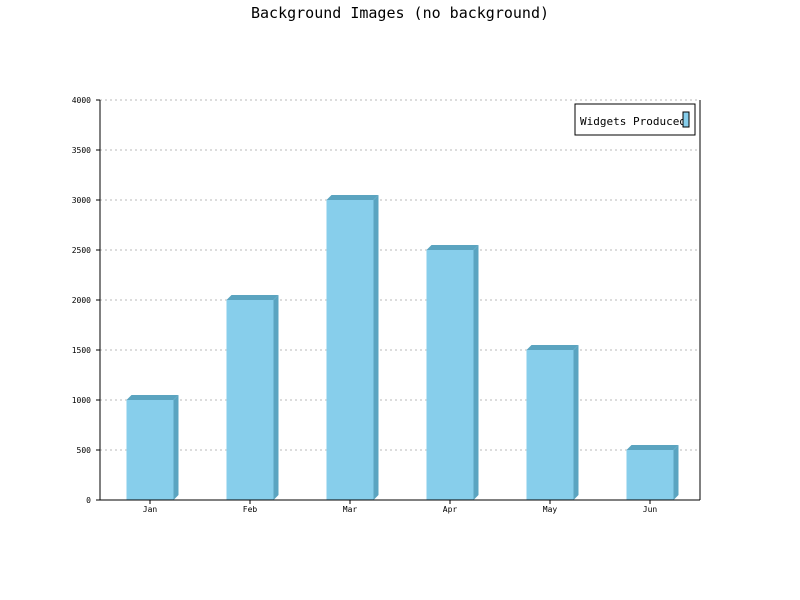 The image size is (800, 600). I want to click on legend-box, so click(635, 119).